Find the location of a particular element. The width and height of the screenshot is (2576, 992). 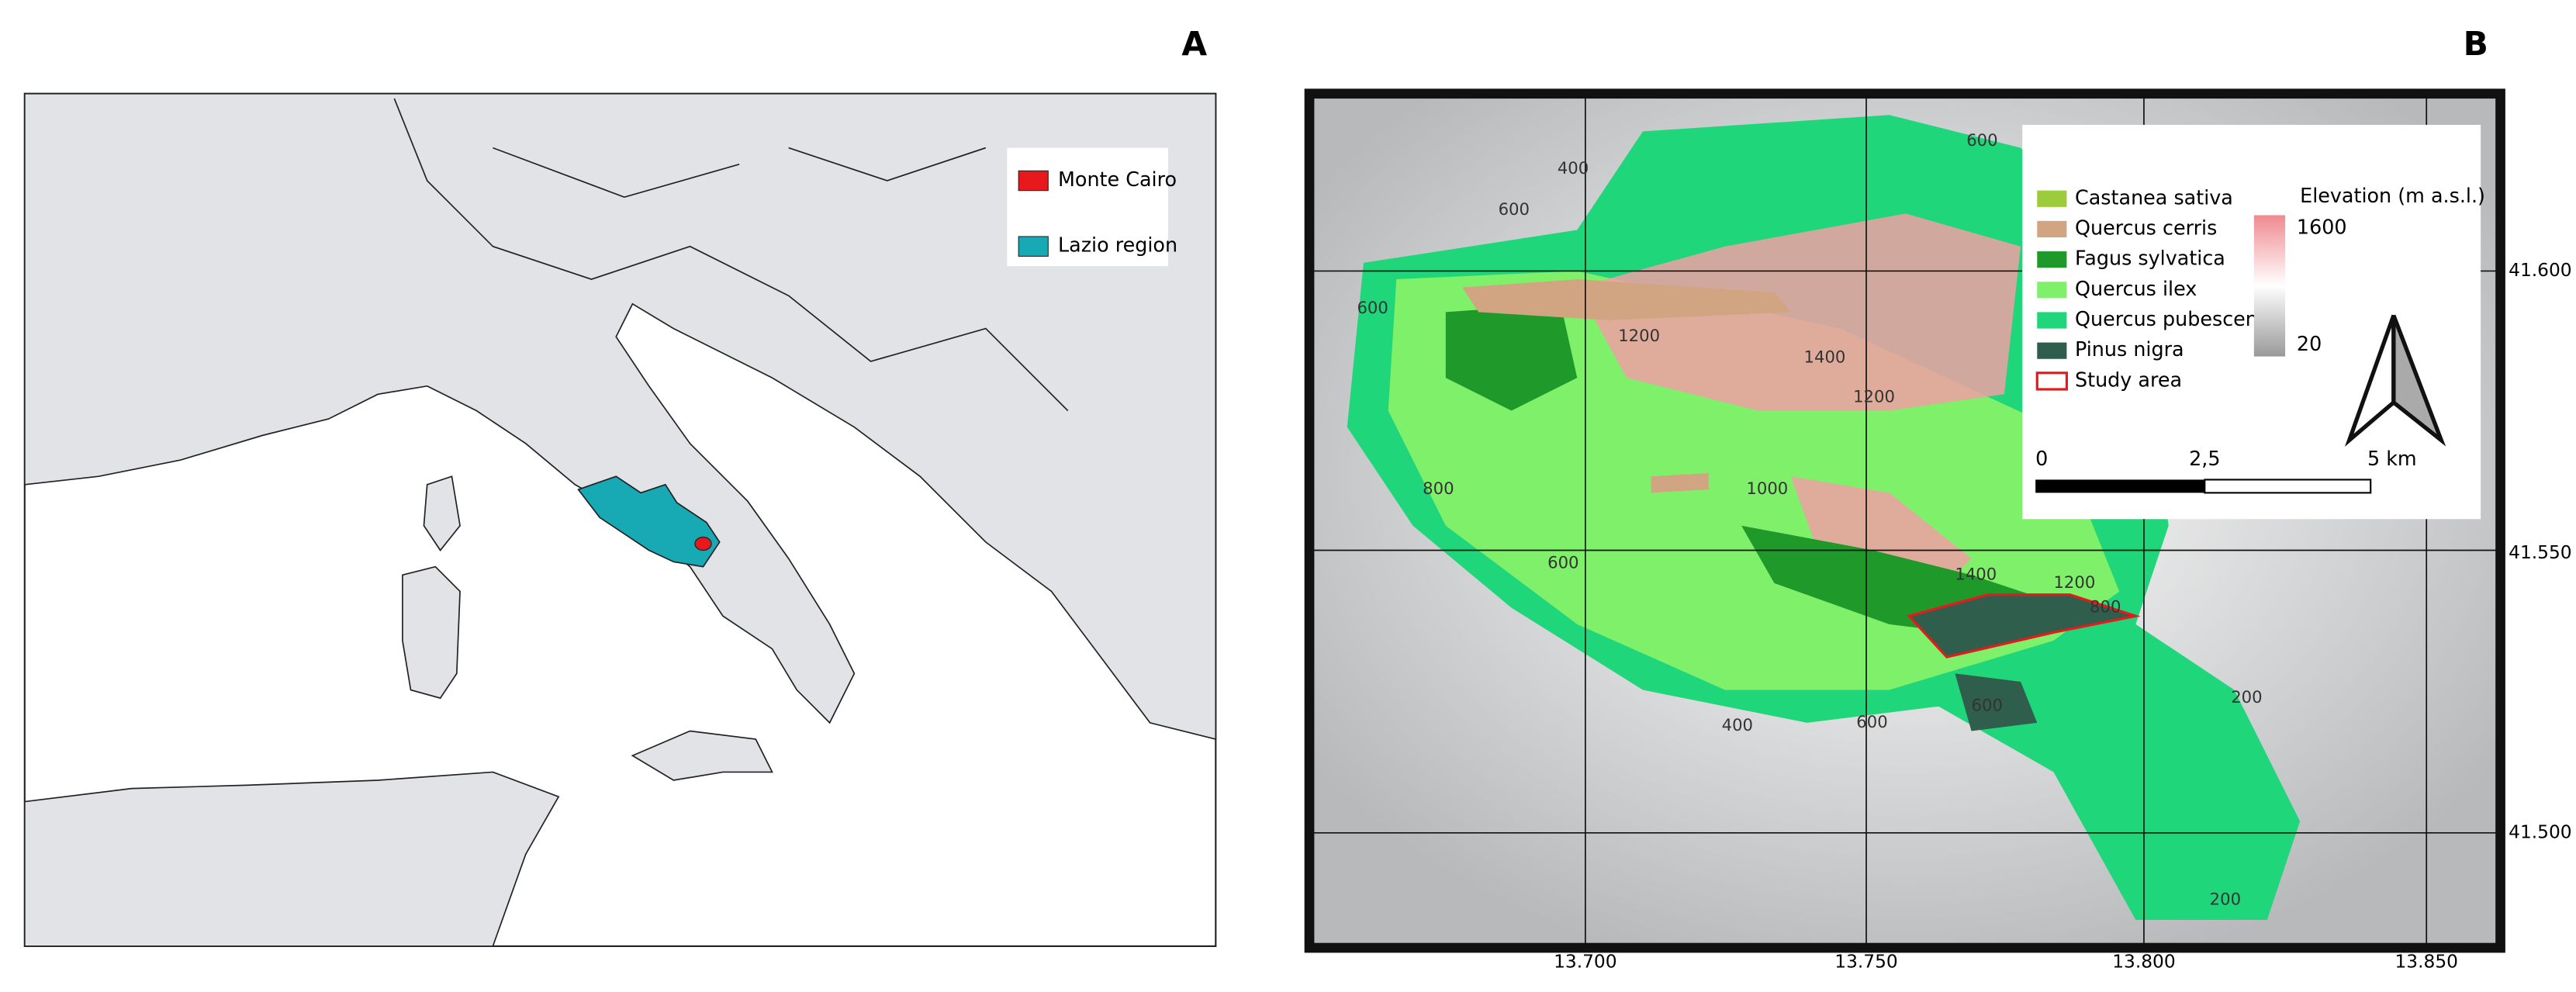

legend-label: Quercus cerris is located at coordinates (2146, 227).